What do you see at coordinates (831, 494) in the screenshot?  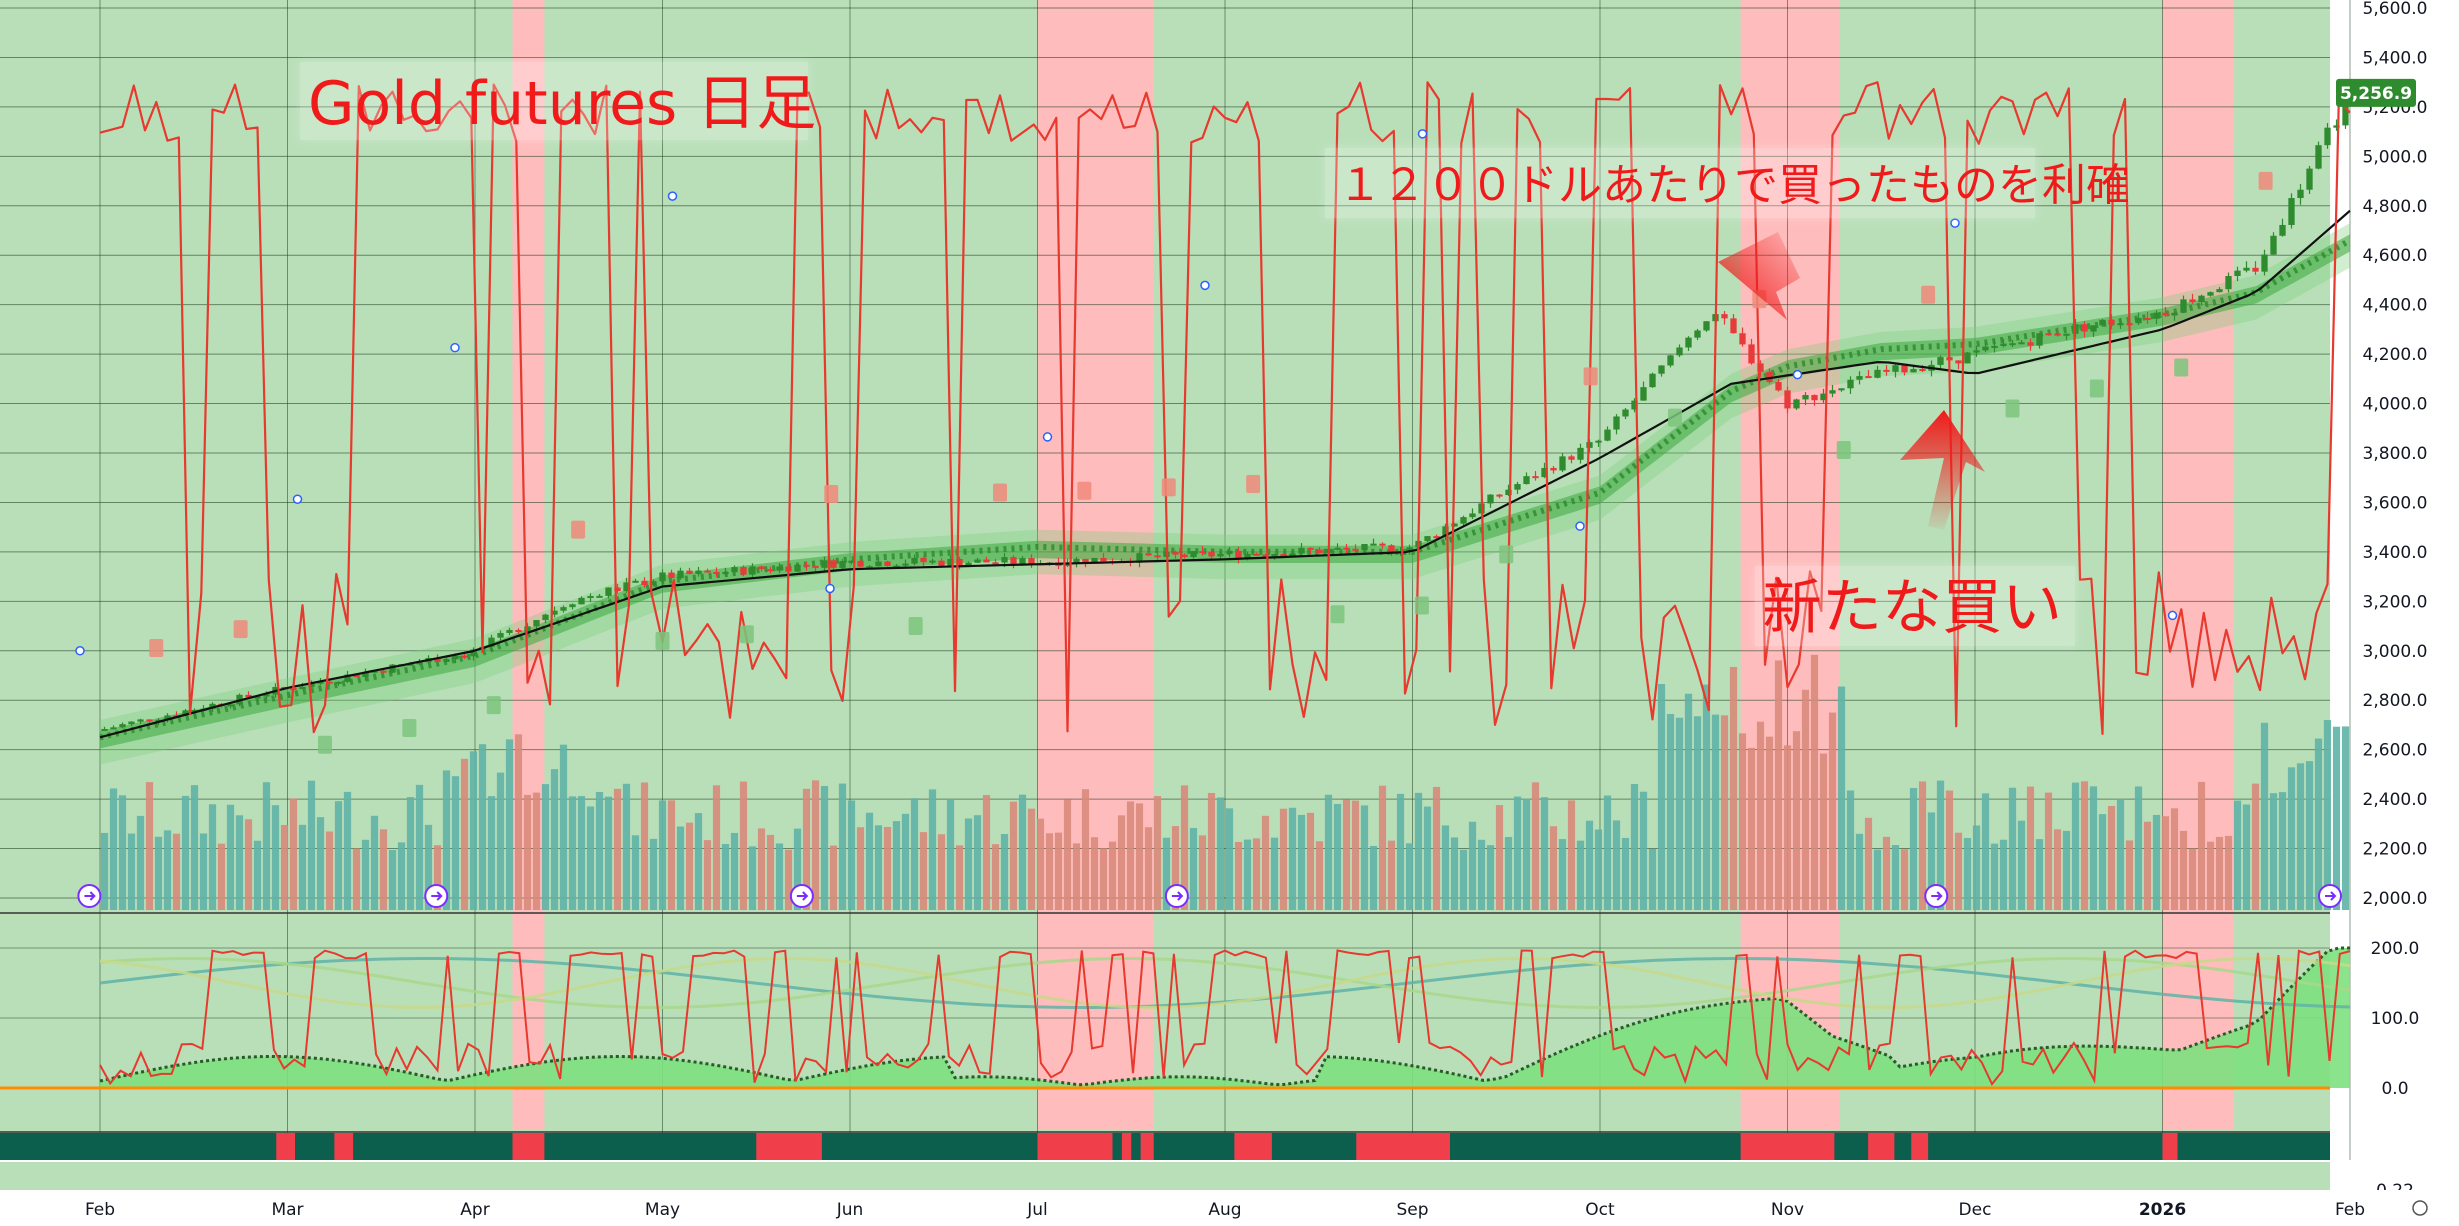 I see `sell-marker` at bounding box center [831, 494].